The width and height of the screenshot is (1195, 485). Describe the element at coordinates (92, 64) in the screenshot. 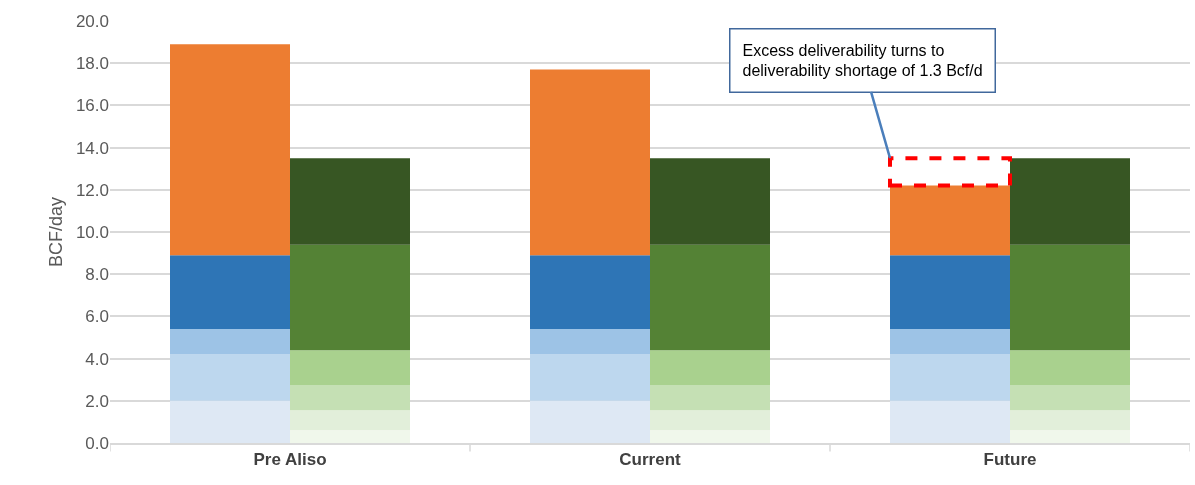

I see `y-tick-label: 18.0` at that location.